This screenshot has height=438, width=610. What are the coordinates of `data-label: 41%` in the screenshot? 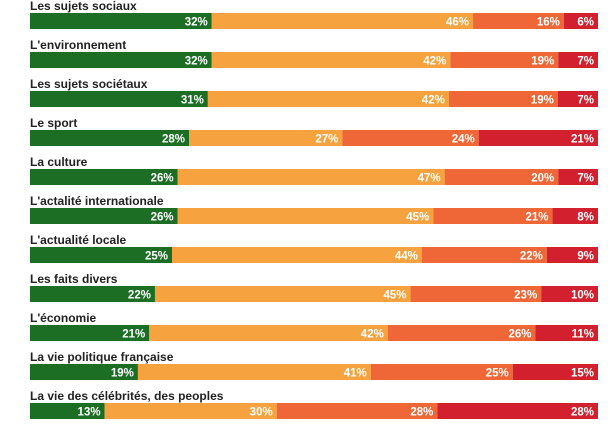 It's located at (355, 374).